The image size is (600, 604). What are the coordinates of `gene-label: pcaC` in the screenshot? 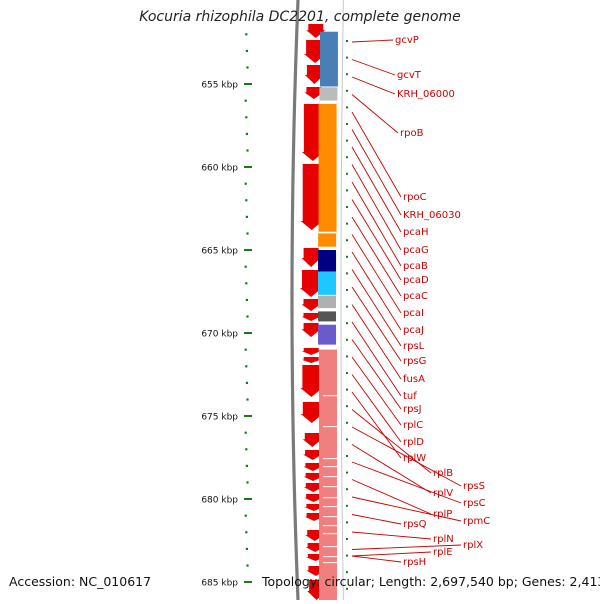 It's located at (415, 296).